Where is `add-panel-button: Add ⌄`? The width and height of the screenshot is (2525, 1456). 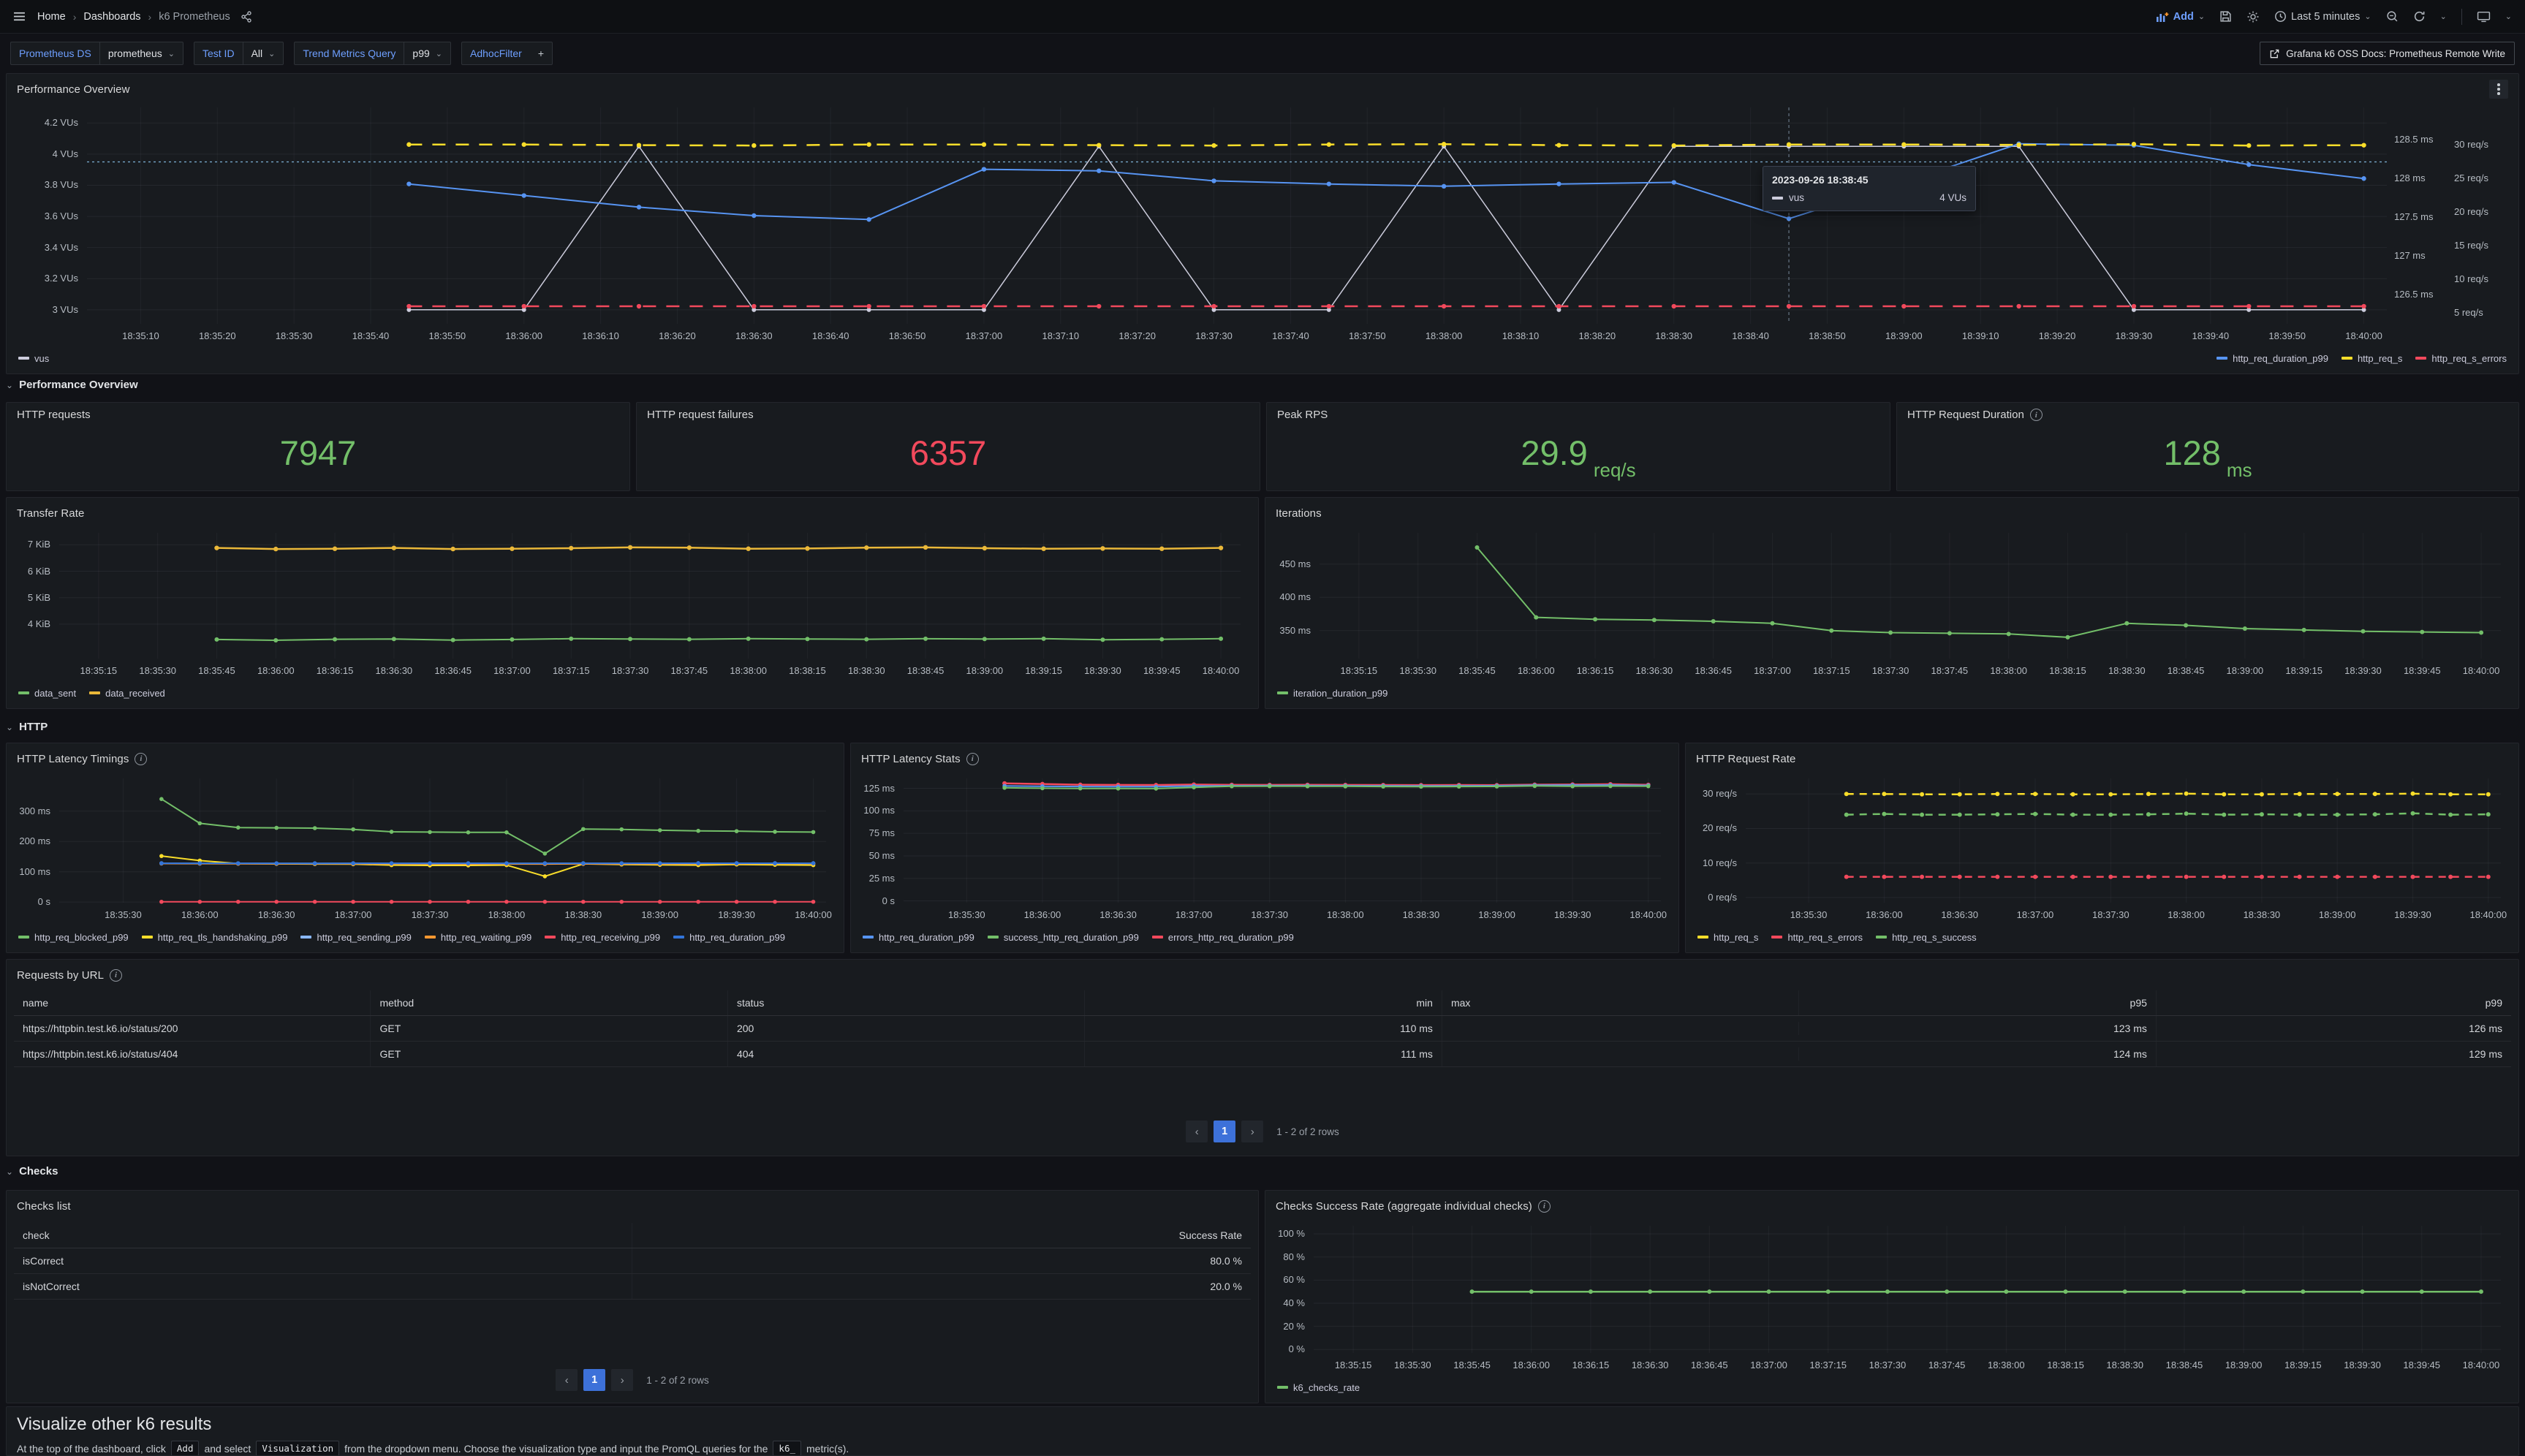 add-panel-button: Add ⌄ is located at coordinates (2180, 17).